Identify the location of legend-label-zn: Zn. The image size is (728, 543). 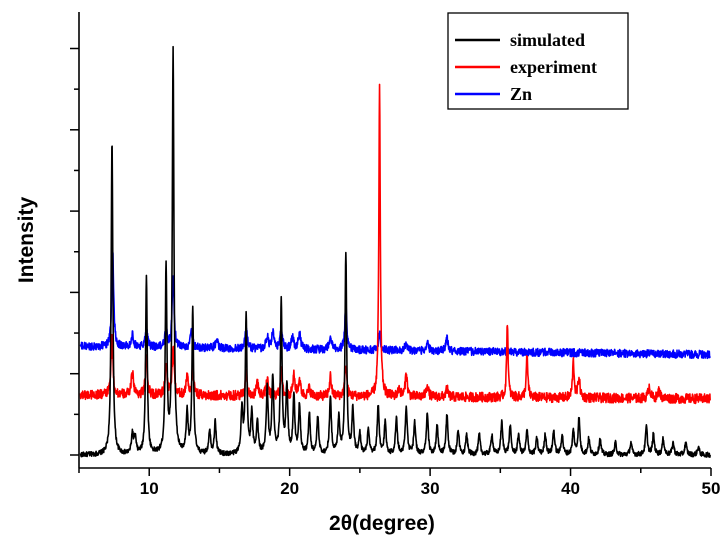
(521, 94).